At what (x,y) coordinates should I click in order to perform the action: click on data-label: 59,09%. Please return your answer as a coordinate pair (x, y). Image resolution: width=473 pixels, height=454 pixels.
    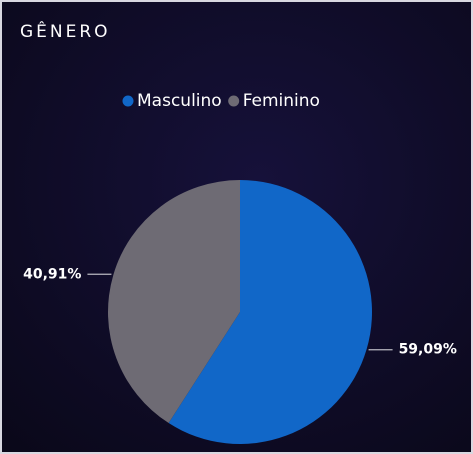
    Looking at the image, I should click on (428, 350).